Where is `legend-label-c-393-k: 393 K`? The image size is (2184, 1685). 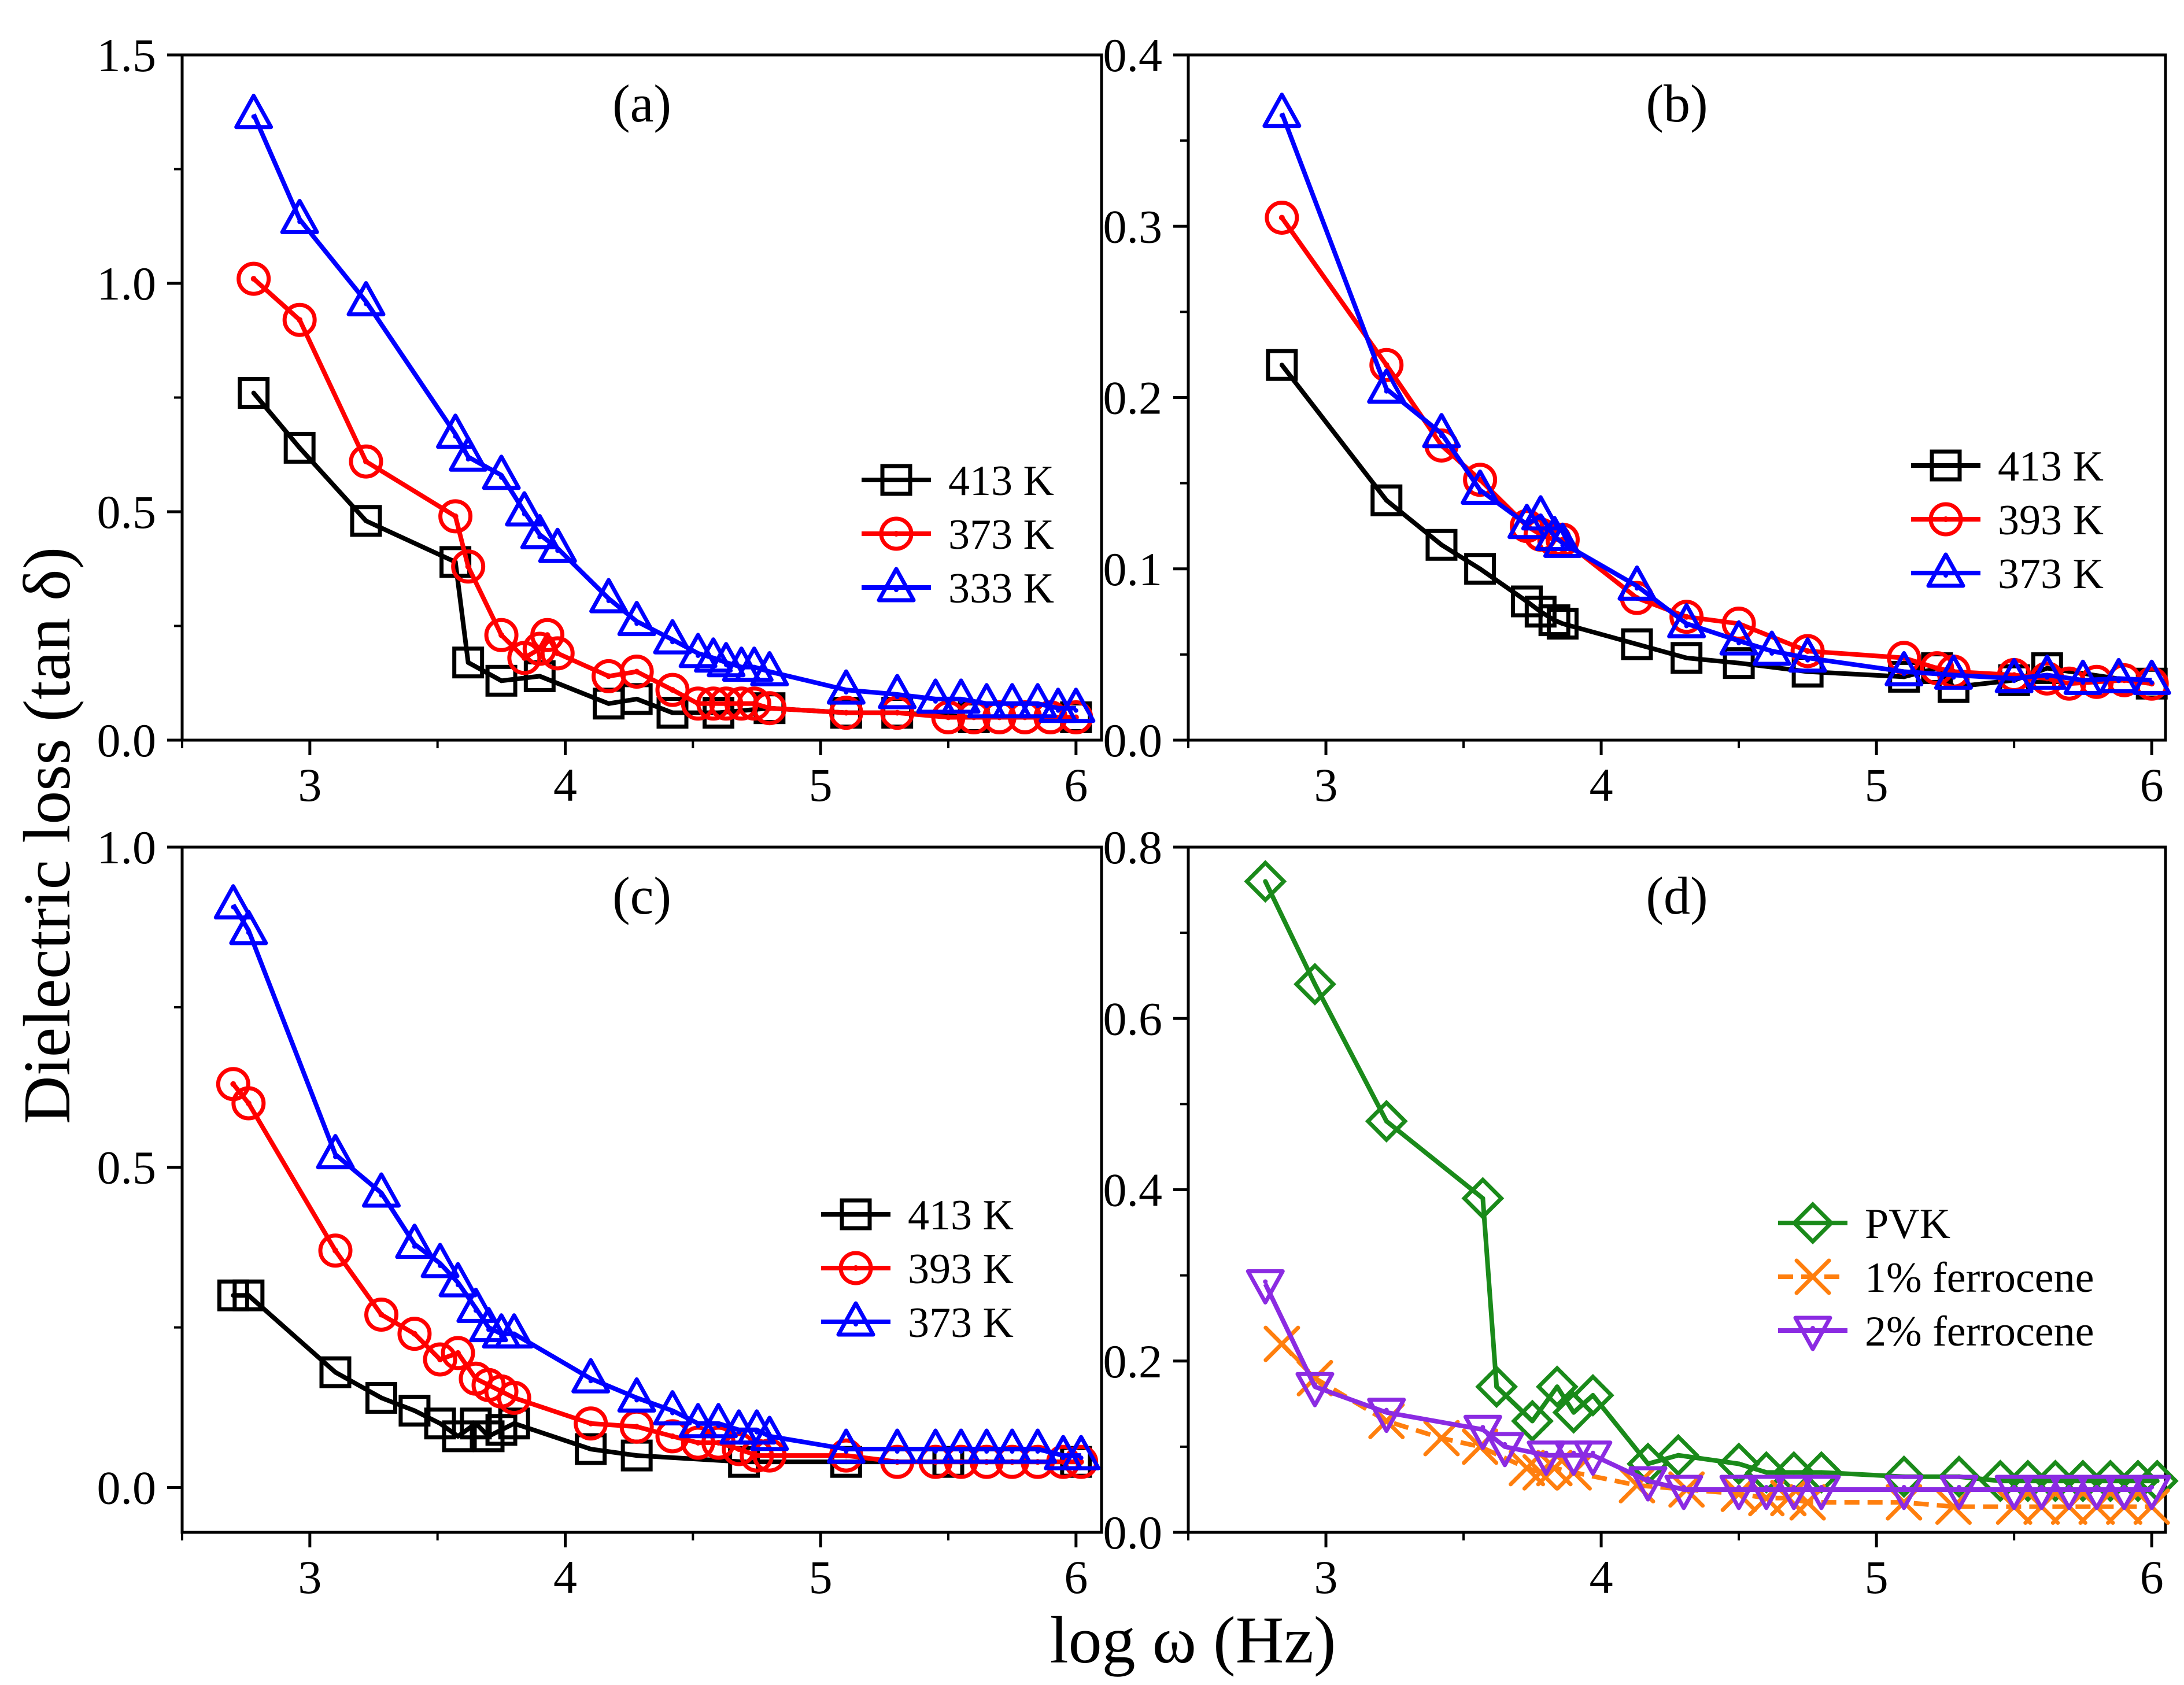
legend-label-c-393-k: 393 K is located at coordinates (961, 1269).